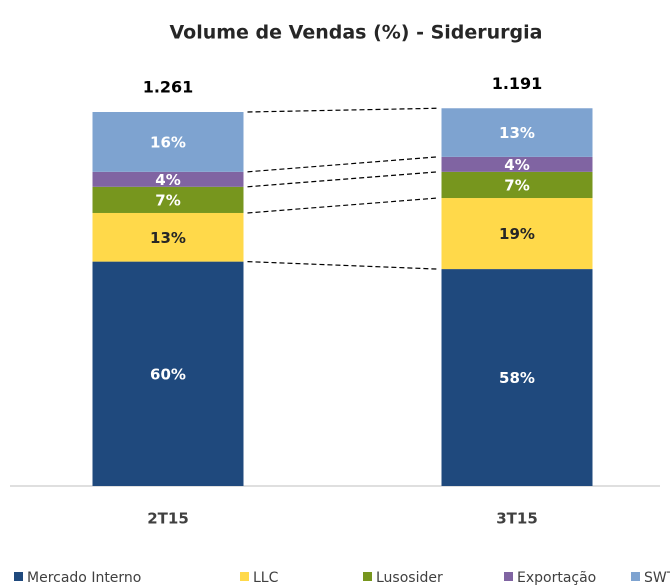 Image resolution: width=670 pixels, height=586 pixels. I want to click on data-label: 16%, so click(168, 142).